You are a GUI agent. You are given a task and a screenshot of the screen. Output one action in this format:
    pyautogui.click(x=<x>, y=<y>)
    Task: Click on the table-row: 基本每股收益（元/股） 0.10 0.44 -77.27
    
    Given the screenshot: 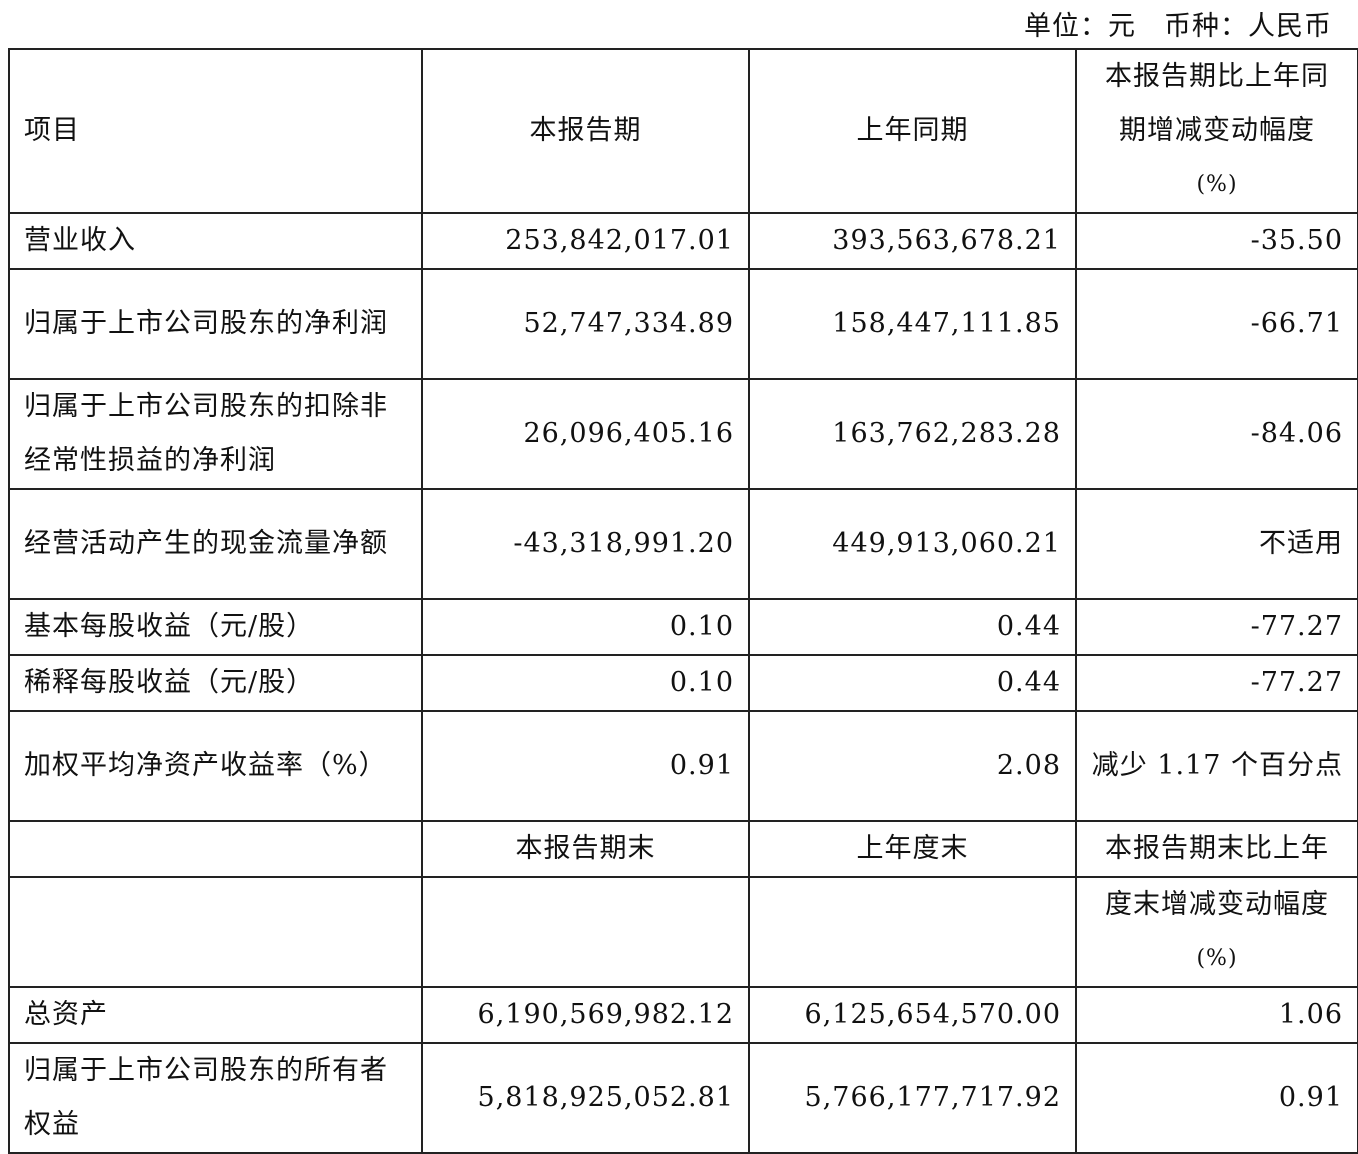 What is the action you would take?
    pyautogui.click(x=683, y=627)
    